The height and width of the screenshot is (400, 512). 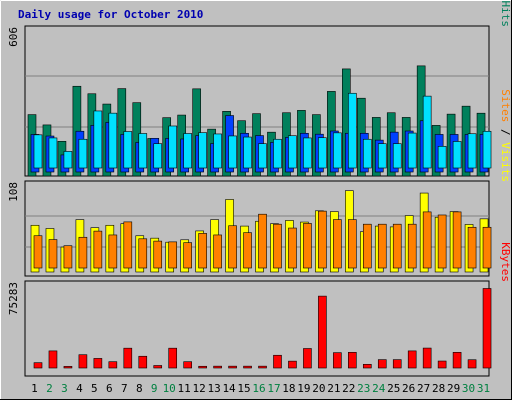 I want to click on legend-sites: Sites, so click(x=505, y=105).